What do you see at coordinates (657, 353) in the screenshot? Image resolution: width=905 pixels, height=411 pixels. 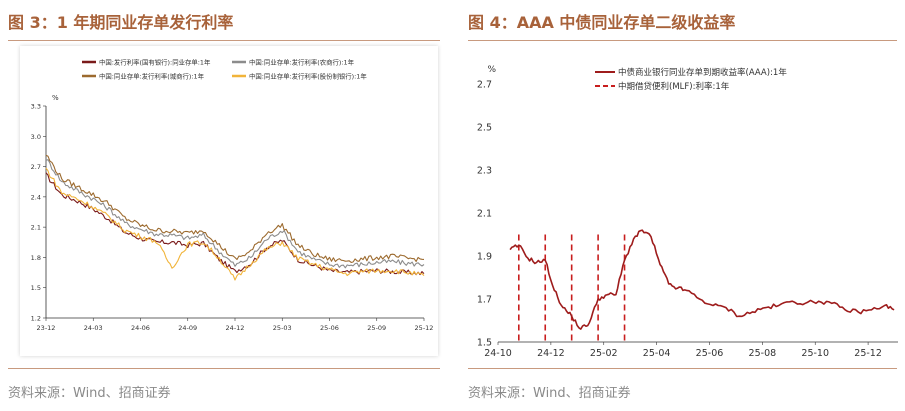 I see `x-tick-label: 25-04` at bounding box center [657, 353].